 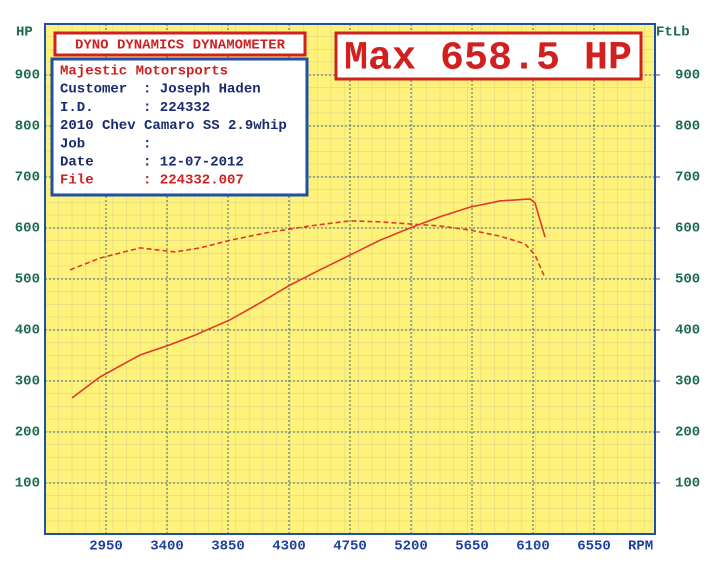 What do you see at coordinates (307, 249) in the screenshot?
I see `series-line` at bounding box center [307, 249].